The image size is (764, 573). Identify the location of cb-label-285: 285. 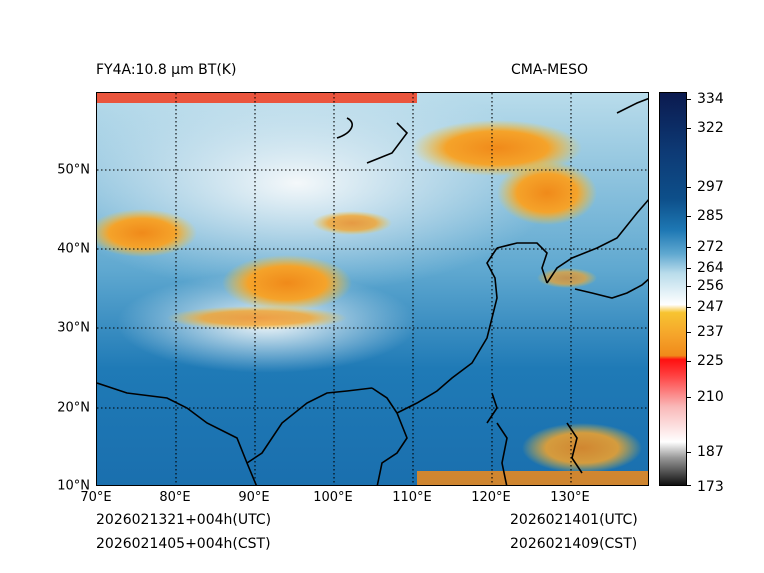
(710, 216).